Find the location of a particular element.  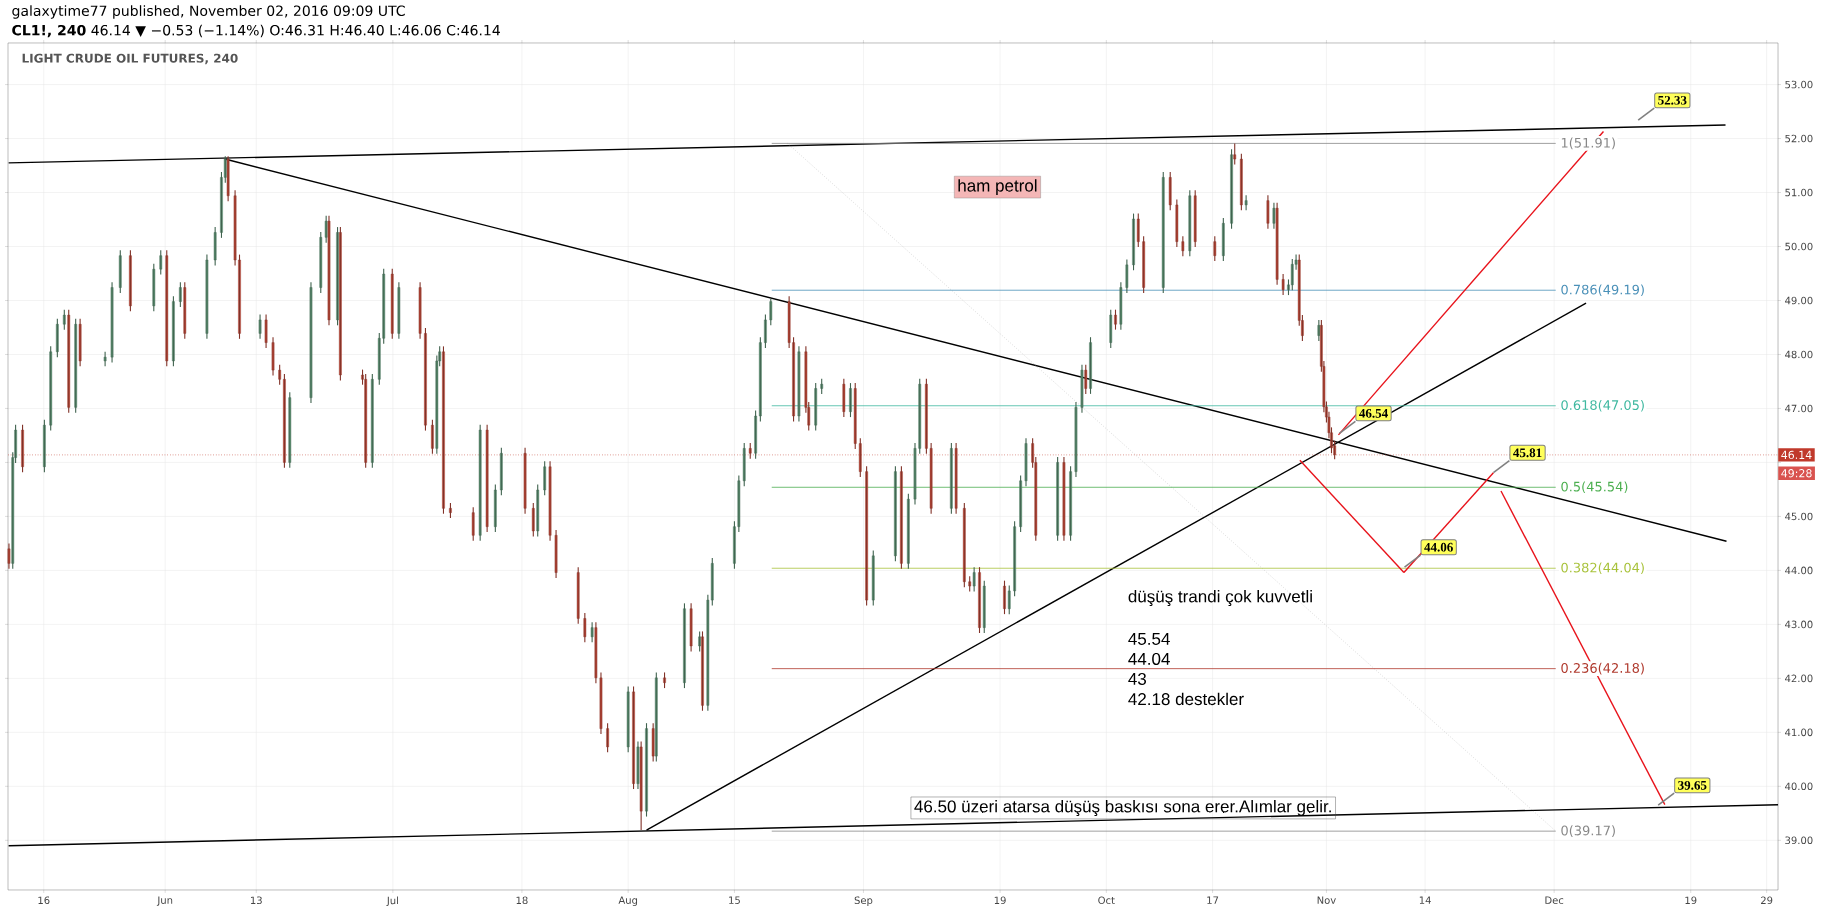

x-tick-label: Jul is located at coordinates (392, 901).